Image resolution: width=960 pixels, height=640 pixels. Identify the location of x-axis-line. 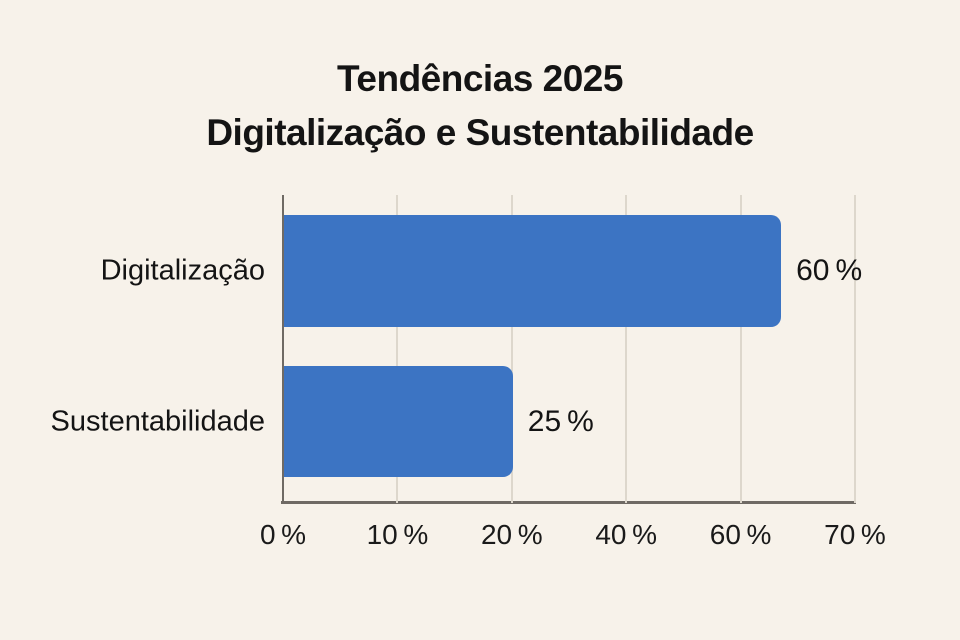
(568, 502).